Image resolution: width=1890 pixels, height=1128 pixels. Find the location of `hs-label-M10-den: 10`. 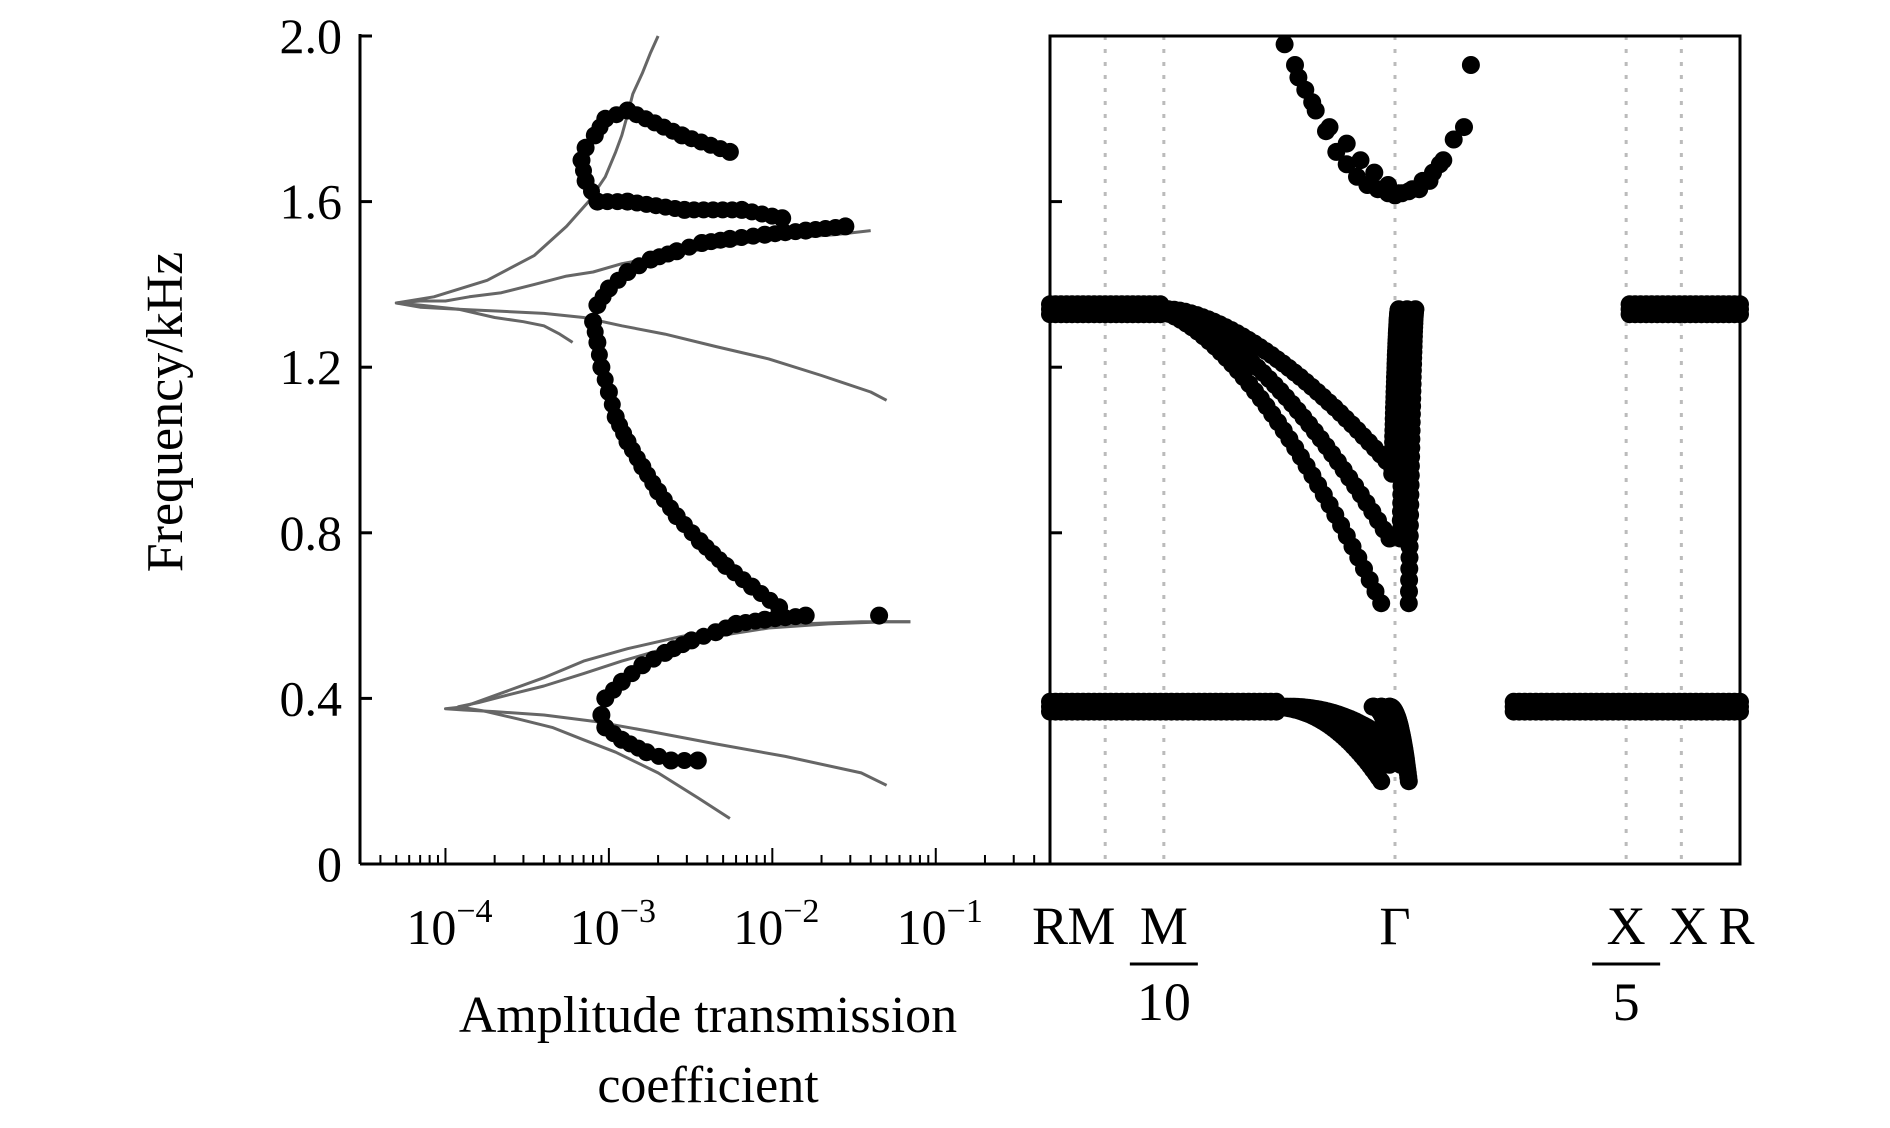

hs-label-M10-den: 10 is located at coordinates (1164, 1002).